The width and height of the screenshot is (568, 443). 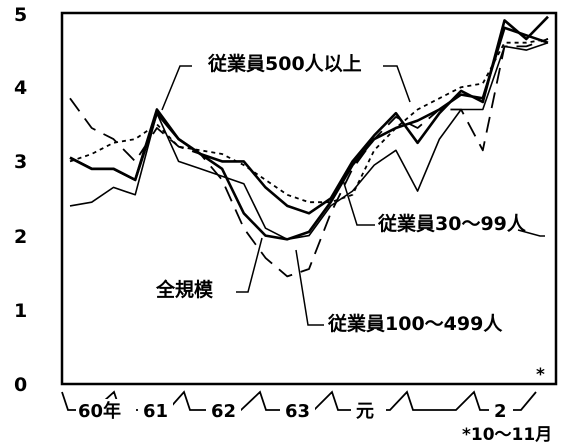 I want to click on y-tick-label: 3, so click(x=20, y=162).